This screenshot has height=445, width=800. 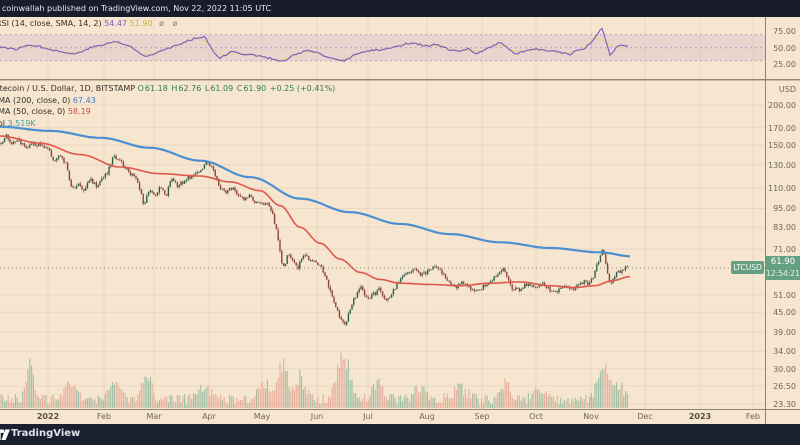 I want to click on price-axis-tick: 39.00, so click(x=784, y=332).